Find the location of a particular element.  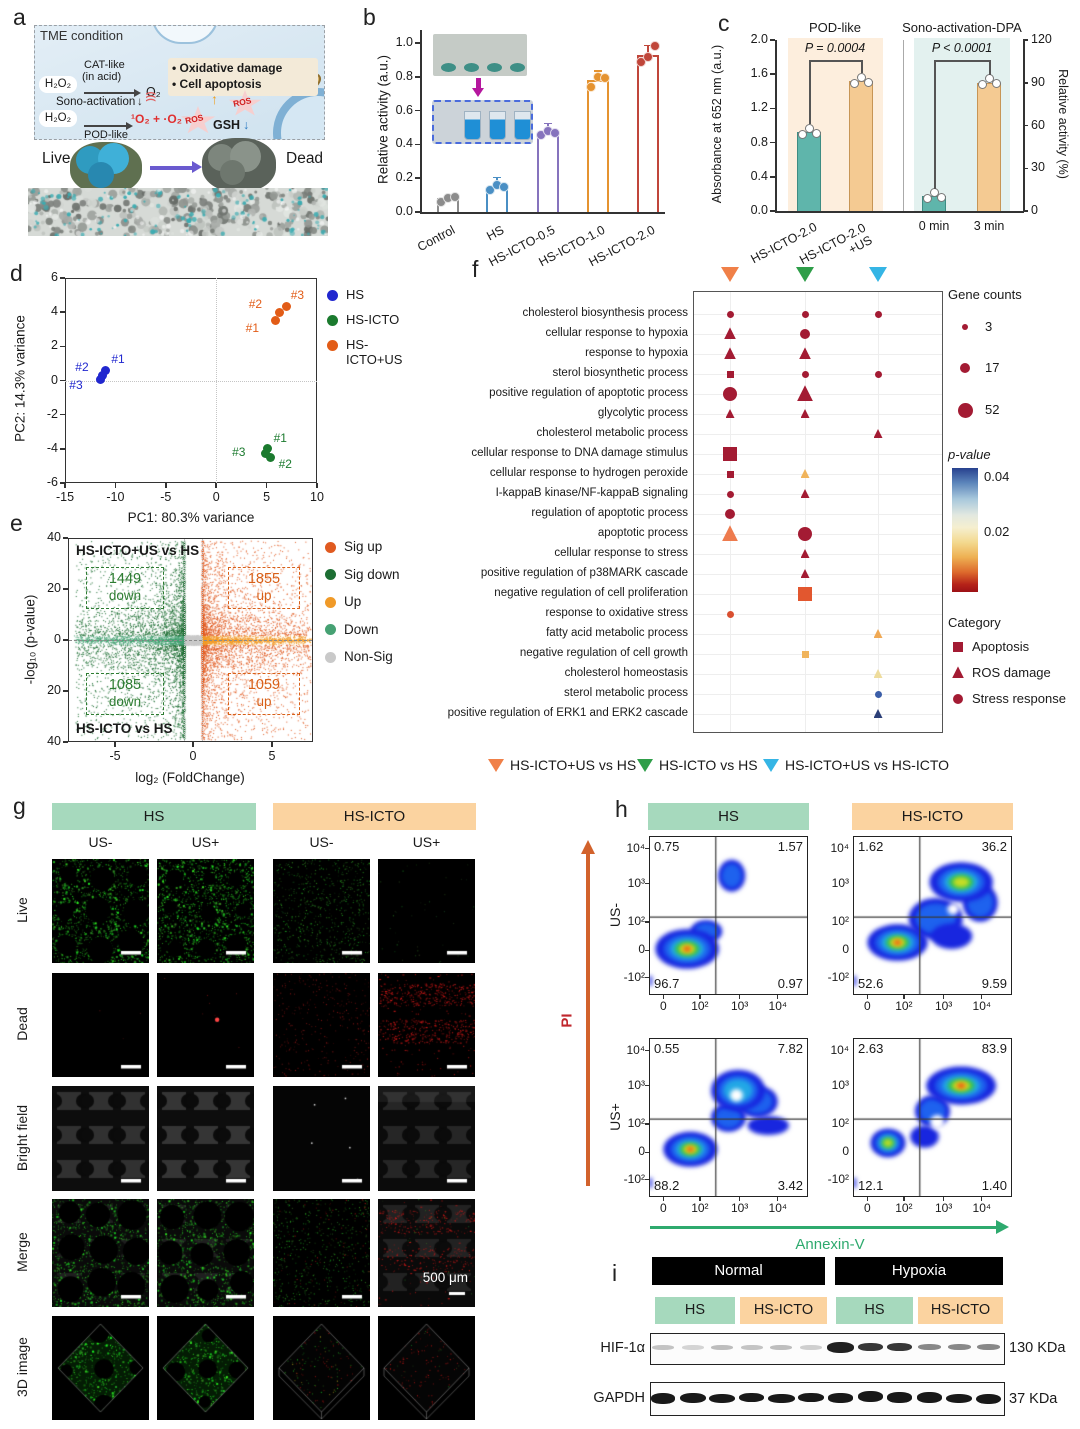

h-x-tick-label: 10³ is located at coordinates (739, 1208).